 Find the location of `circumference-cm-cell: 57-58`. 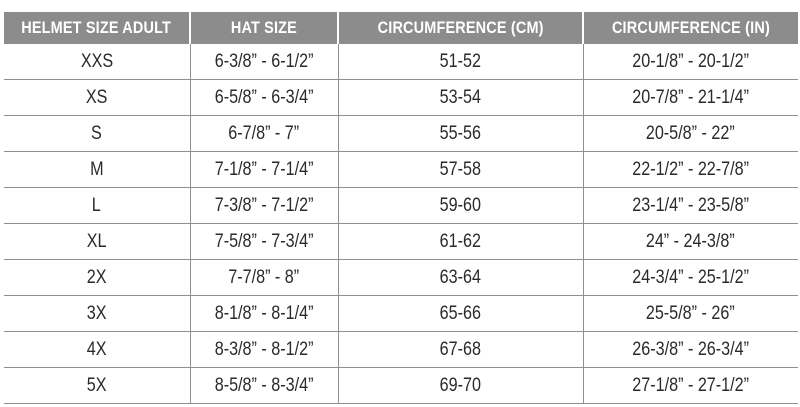

circumference-cm-cell: 57-58 is located at coordinates (460, 169).